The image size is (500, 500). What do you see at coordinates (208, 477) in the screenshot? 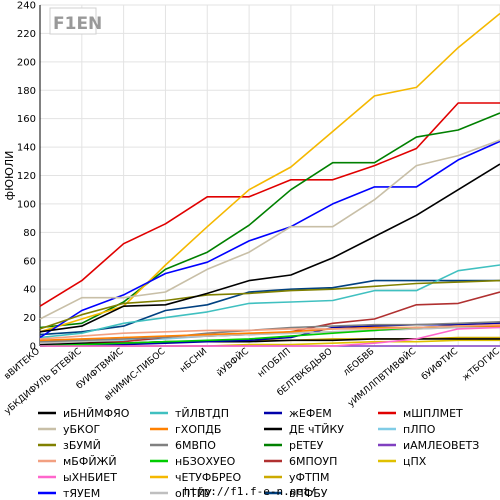
I see `legend-label: чЕТУФБРЕО` at bounding box center [208, 477].